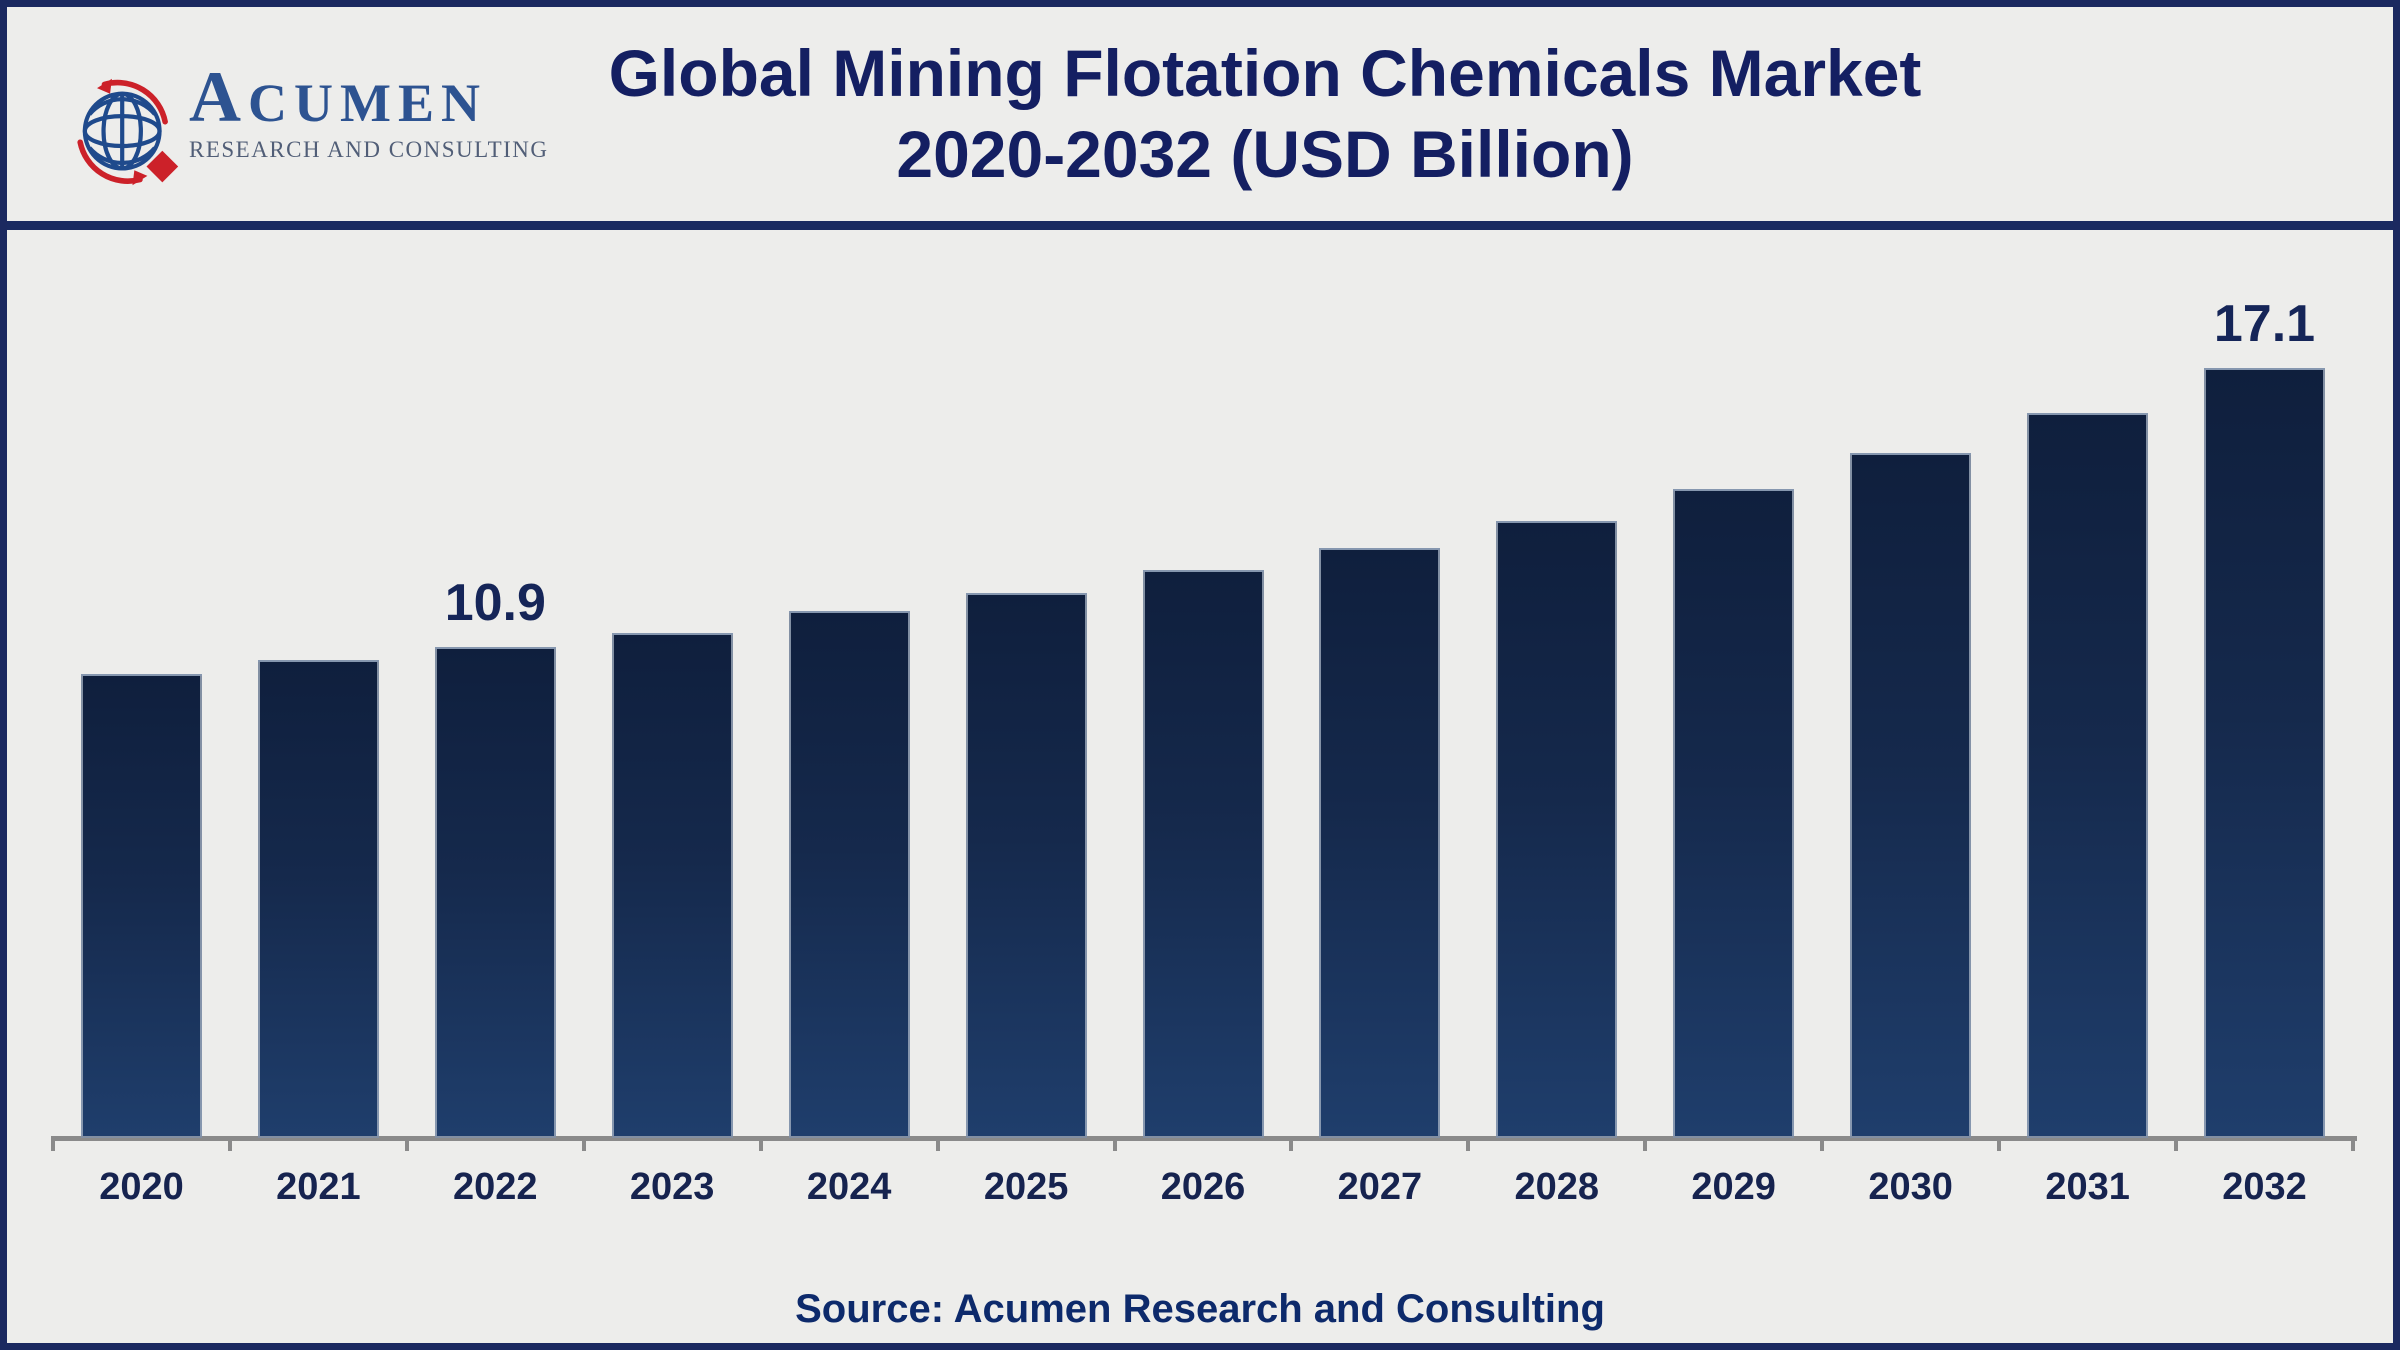 The width and height of the screenshot is (2400, 1350). I want to click on bar-2022, so click(495, 892).